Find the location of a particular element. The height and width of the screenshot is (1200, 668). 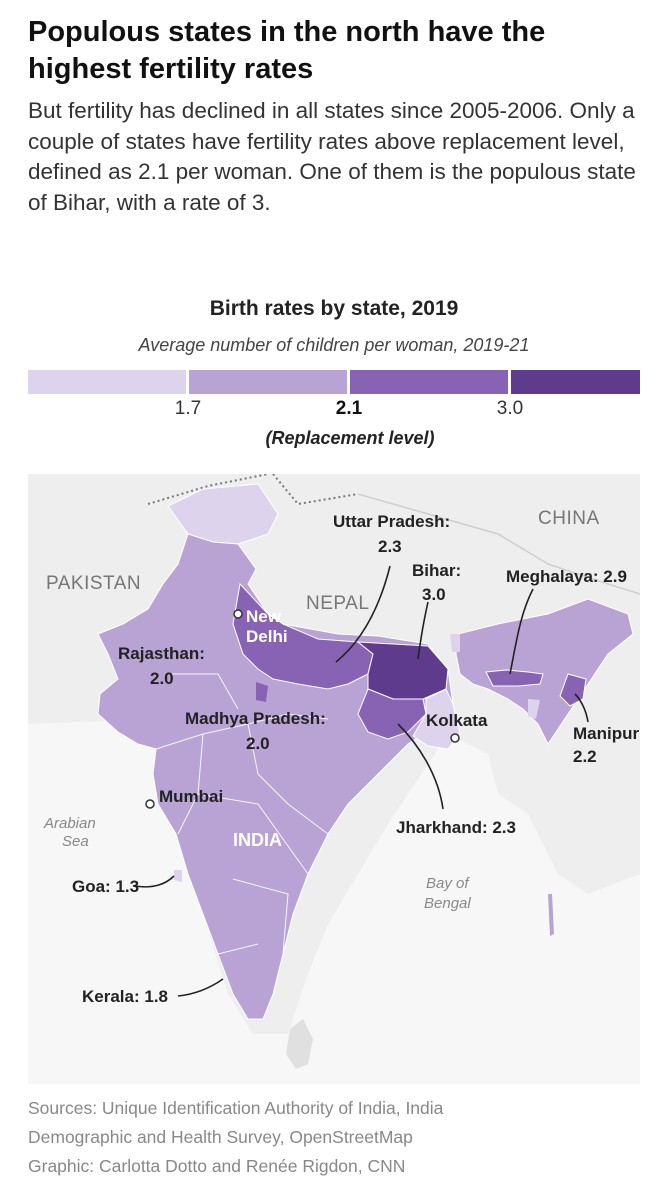

label-goa: Goa: 1.3 is located at coordinates (105, 886).